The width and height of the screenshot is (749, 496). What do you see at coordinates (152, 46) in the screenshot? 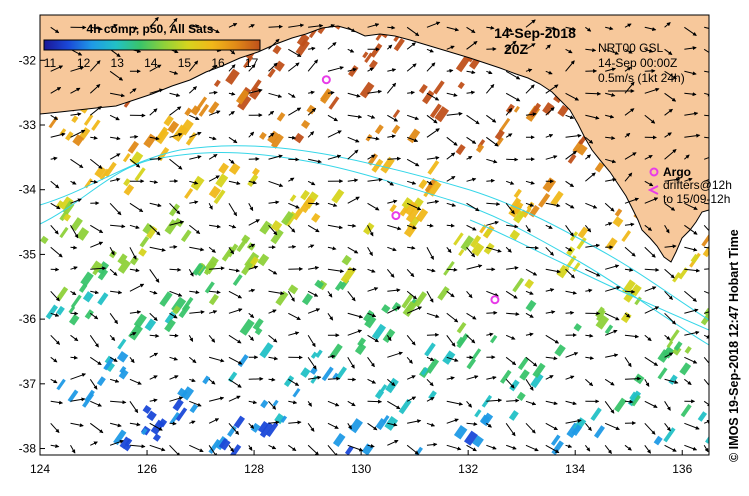
I see `colorbar: 4h comp, p50, All Sats 11 12 13 14 15 16 17` at bounding box center [152, 46].